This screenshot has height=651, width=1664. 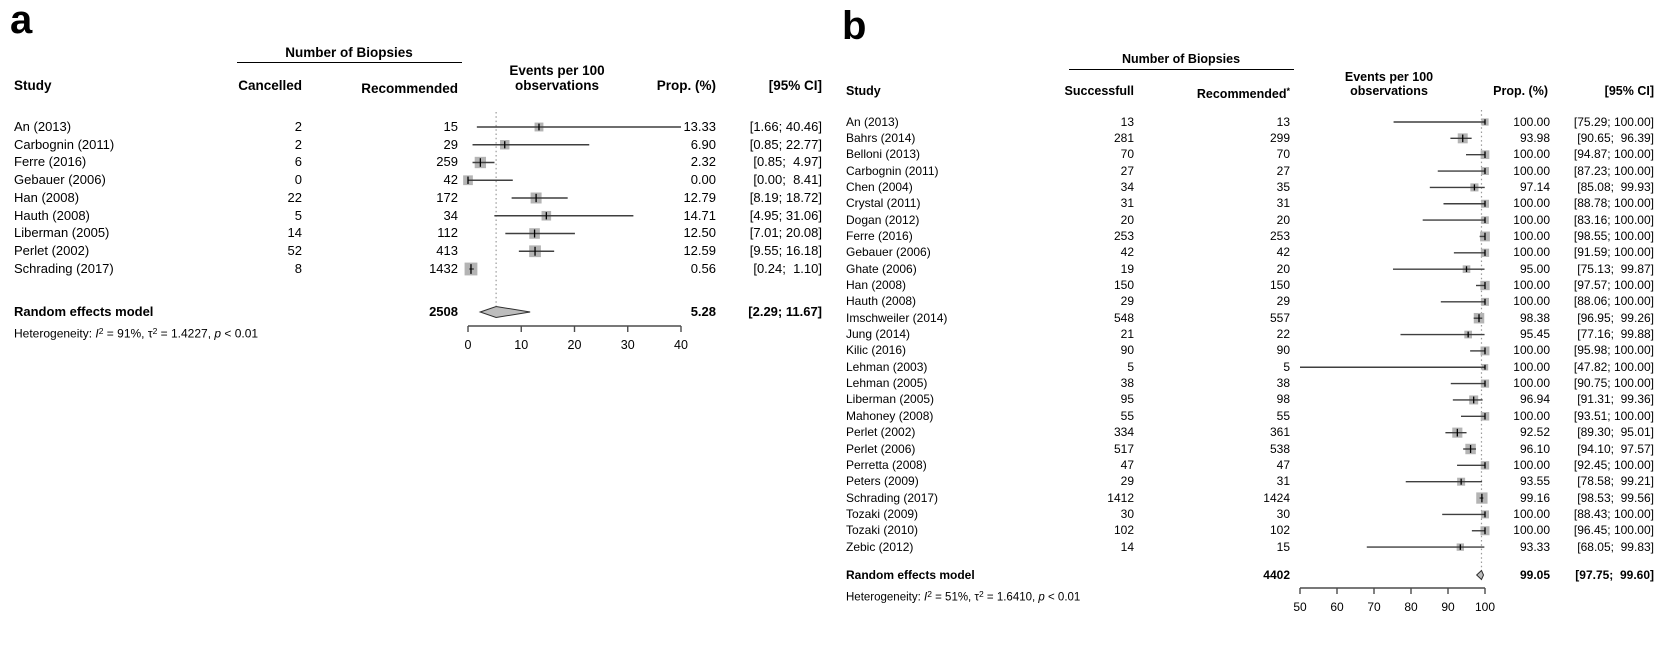 What do you see at coordinates (703, 162) in the screenshot?
I see `proportion-value: 2.32` at bounding box center [703, 162].